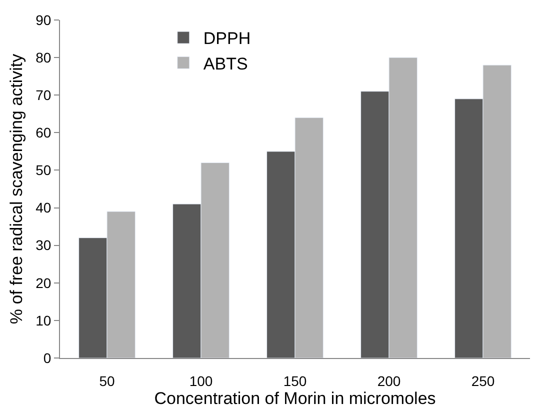 Image resolution: width=550 pixels, height=415 pixels. What do you see at coordinates (16, 188) in the screenshot?
I see `y-axis-title: % of free radical scavenging activity` at bounding box center [16, 188].